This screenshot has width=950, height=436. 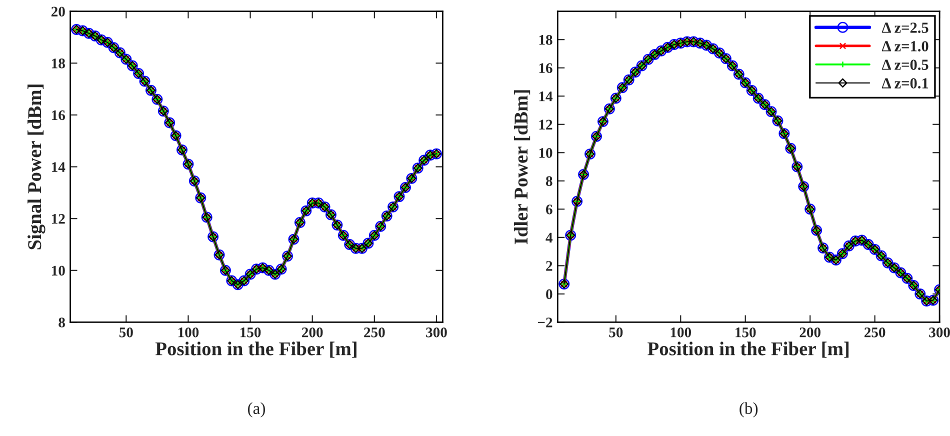 I want to click on text: (a), so click(x=257, y=410).